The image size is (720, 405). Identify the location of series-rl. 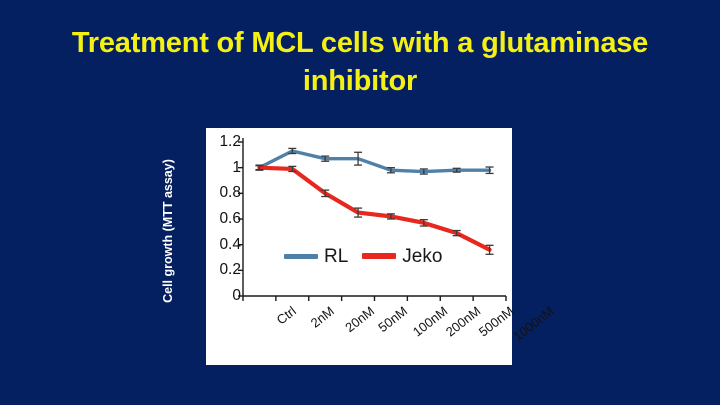
(374, 161).